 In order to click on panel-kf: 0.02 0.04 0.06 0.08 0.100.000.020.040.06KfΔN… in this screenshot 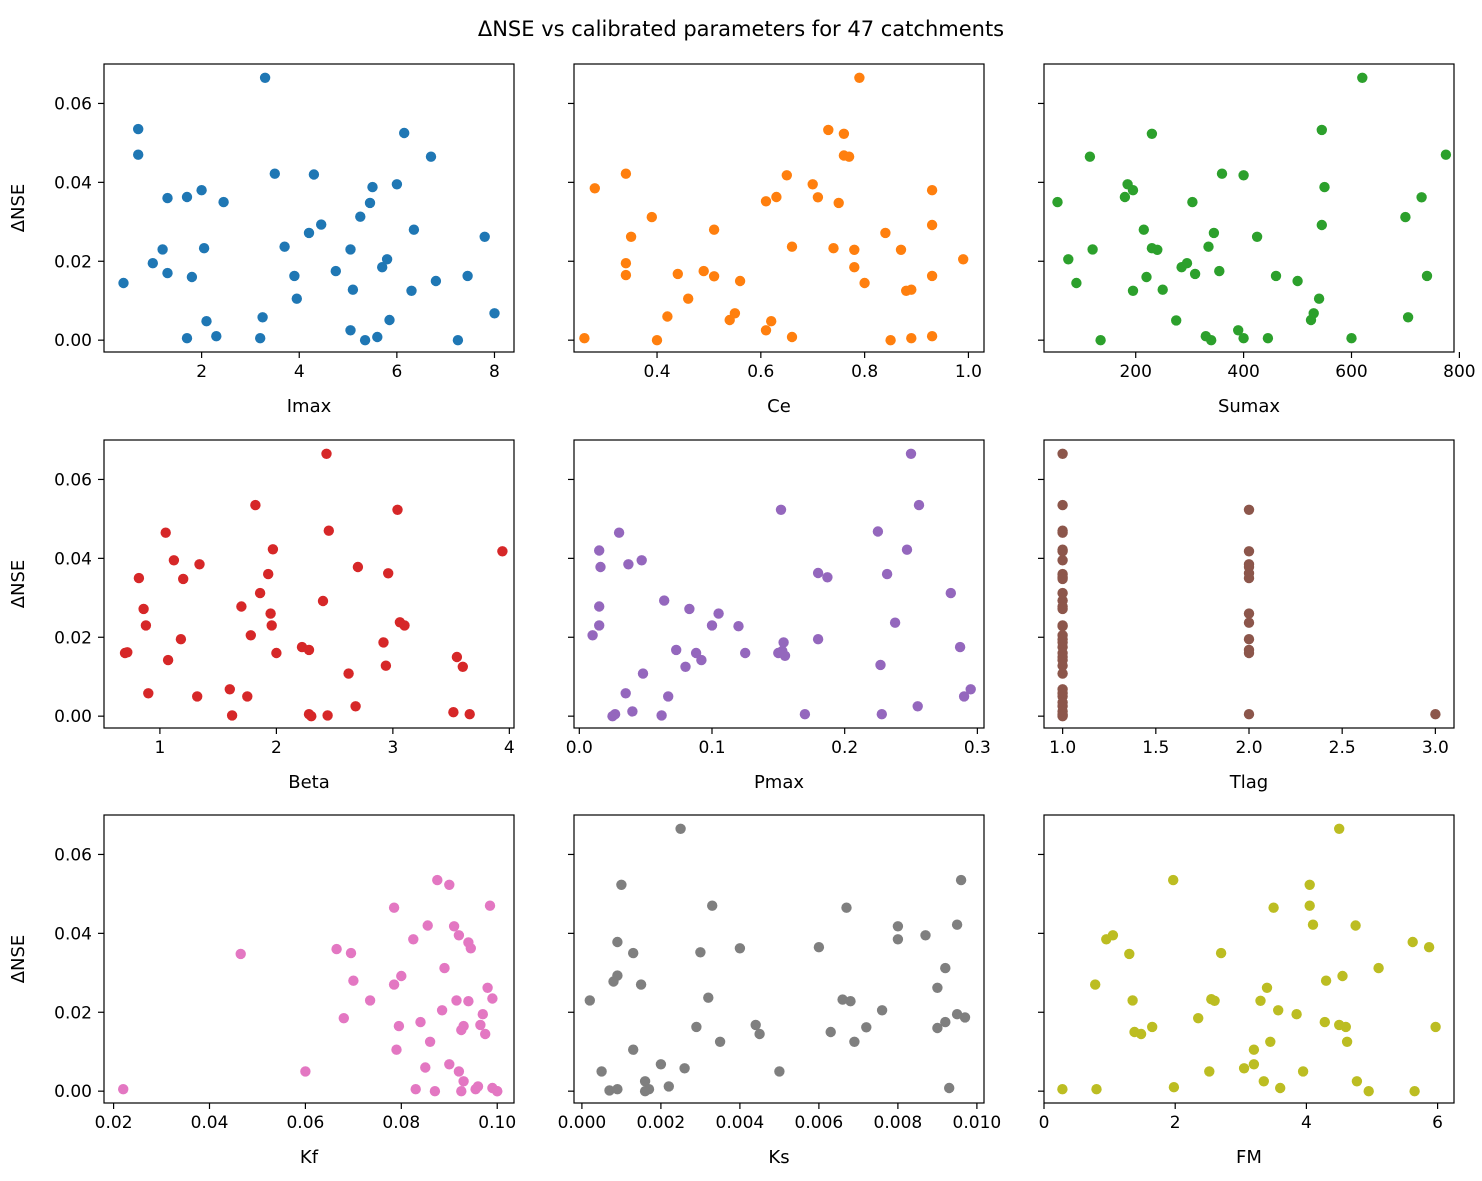, I will do `click(262, 991)`.